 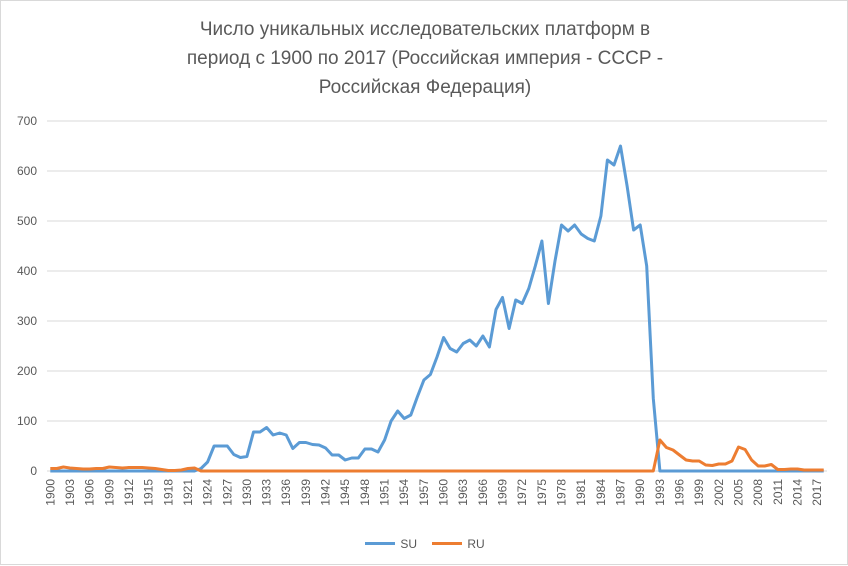 I want to click on x-tick-label: 2008, so click(x=758, y=492).